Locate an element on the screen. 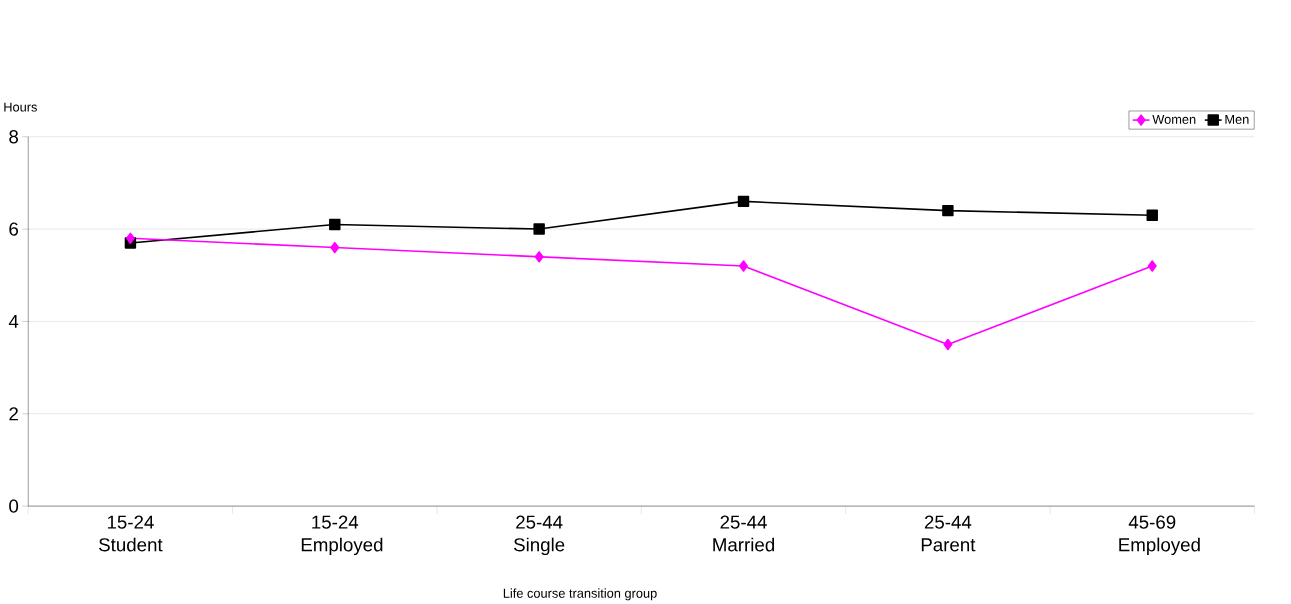  y-tick-label: 6 is located at coordinates (14, 229).